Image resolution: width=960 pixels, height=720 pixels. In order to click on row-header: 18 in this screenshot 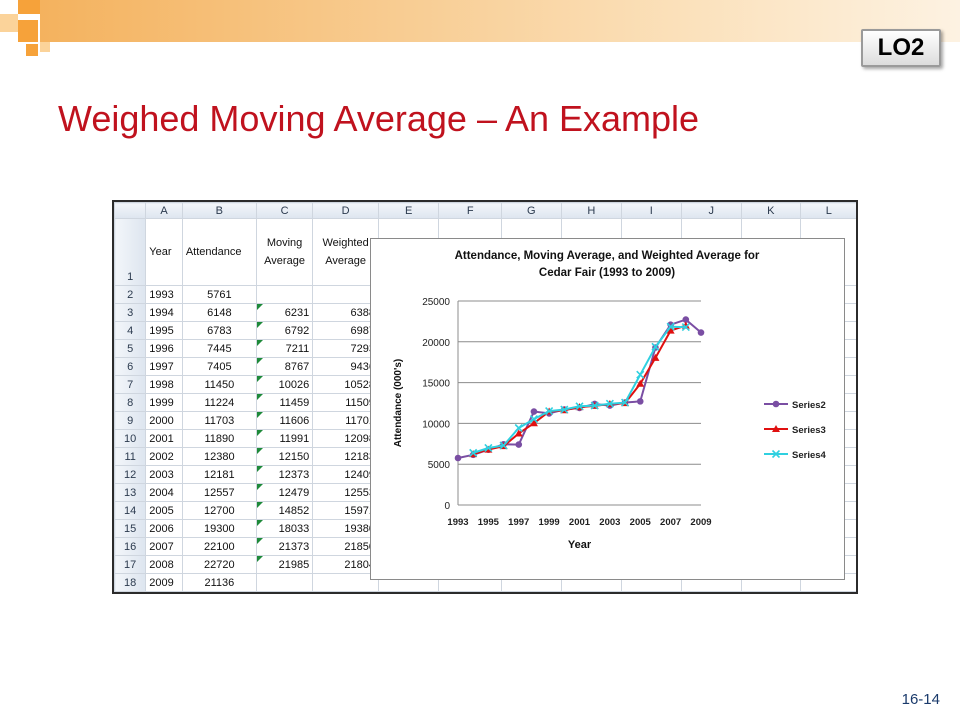, I will do `click(130, 582)`.